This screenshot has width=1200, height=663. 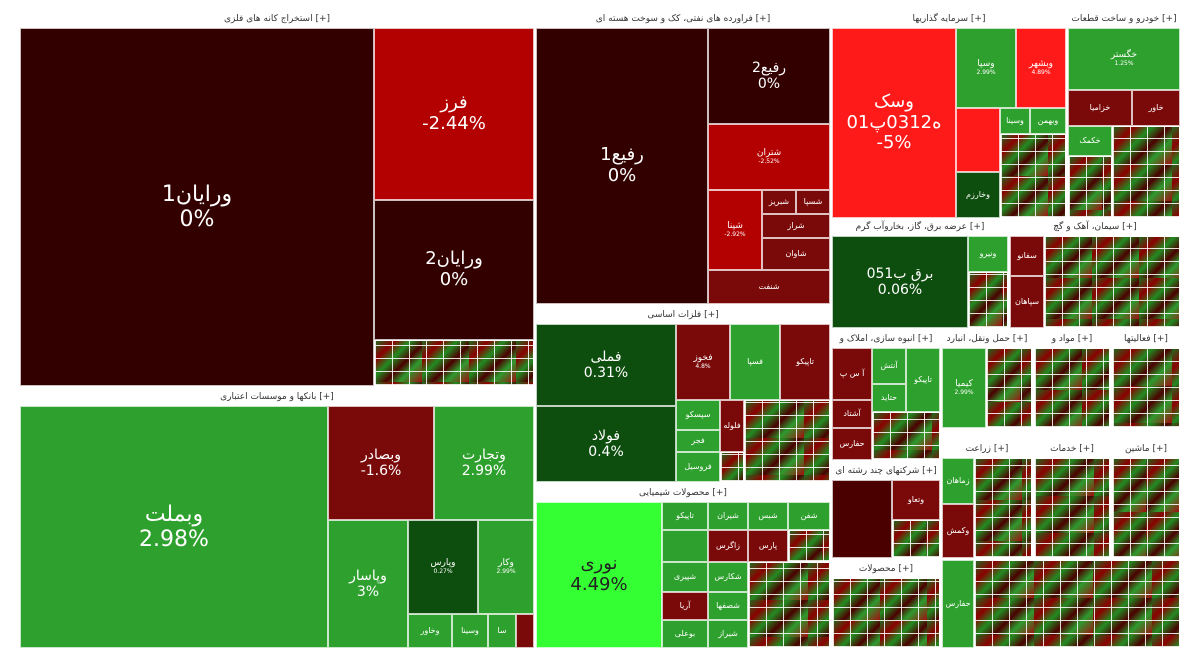 I want to click on tile-faloo: فلوله, so click(x=732, y=426).